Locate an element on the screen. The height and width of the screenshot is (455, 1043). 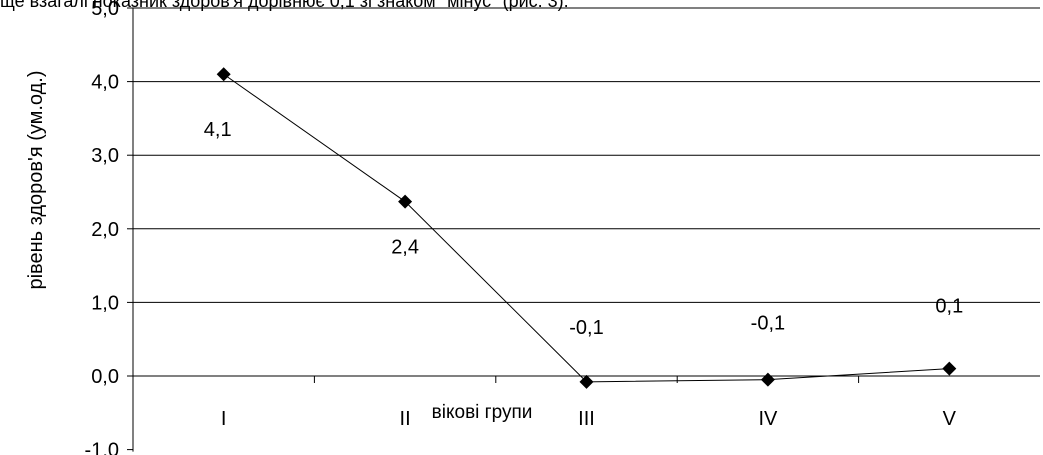
x-tick-label: III is located at coordinates (586, 419).